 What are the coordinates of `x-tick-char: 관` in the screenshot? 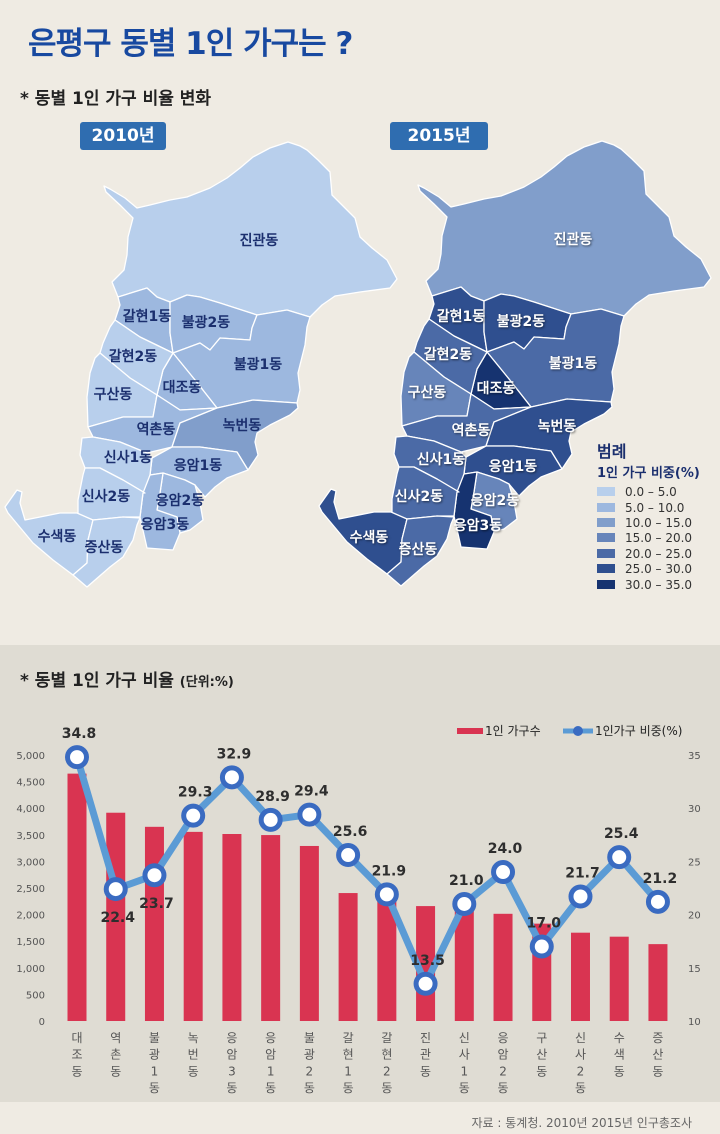 It's located at (425, 1055).